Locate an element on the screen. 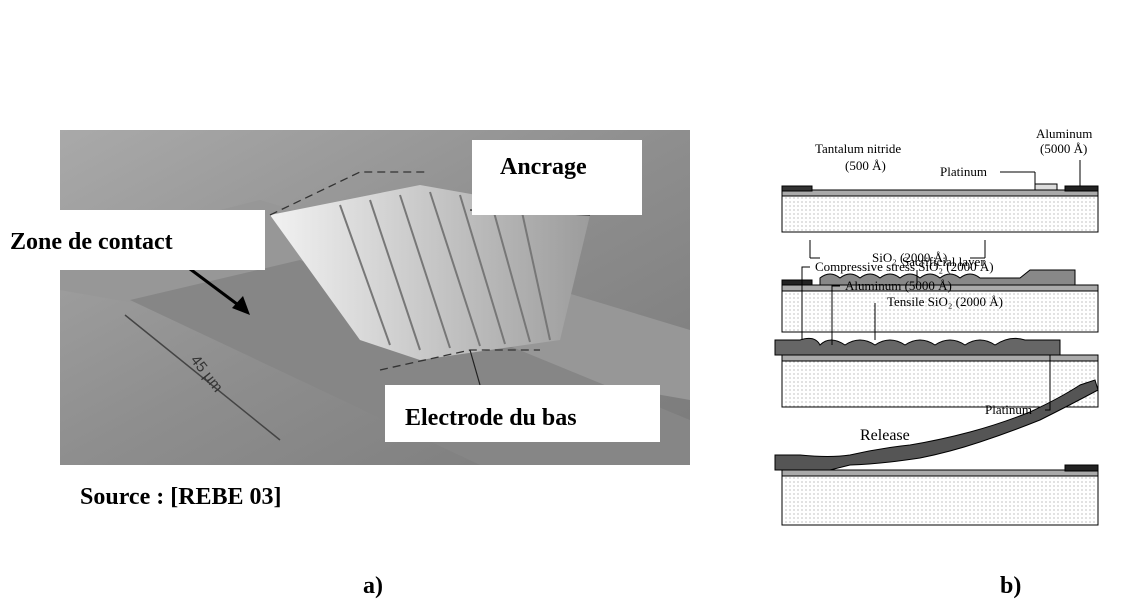  leader-lines is located at coordinates (941, 285).